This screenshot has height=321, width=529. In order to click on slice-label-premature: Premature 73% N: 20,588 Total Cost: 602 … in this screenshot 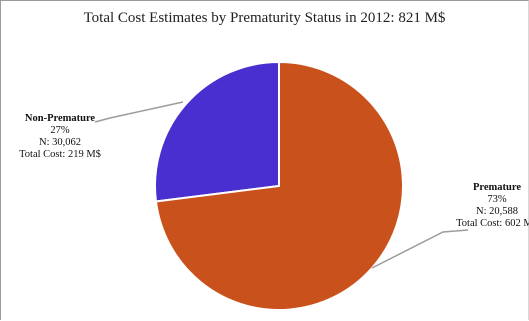, I will do `click(485, 206)`.